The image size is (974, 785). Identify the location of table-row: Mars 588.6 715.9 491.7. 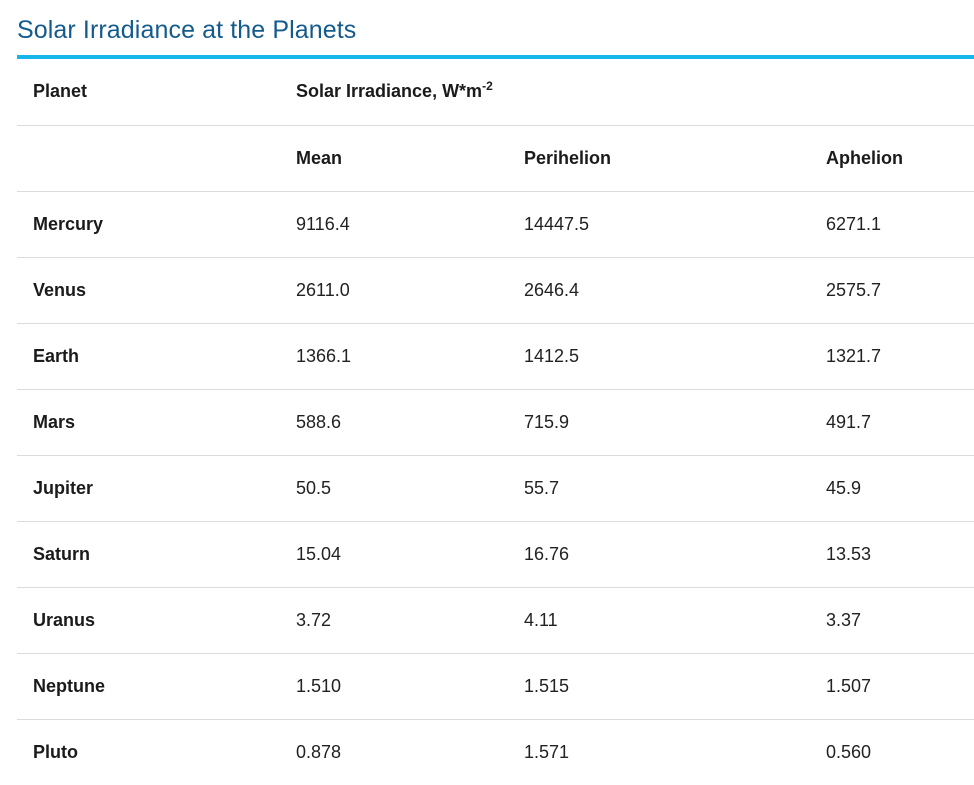
(495, 422).